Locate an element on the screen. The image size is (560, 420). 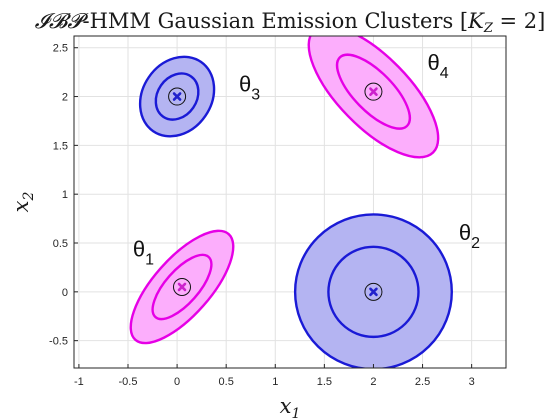
cluster-theta_3-mean-marker is located at coordinates (177, 96).